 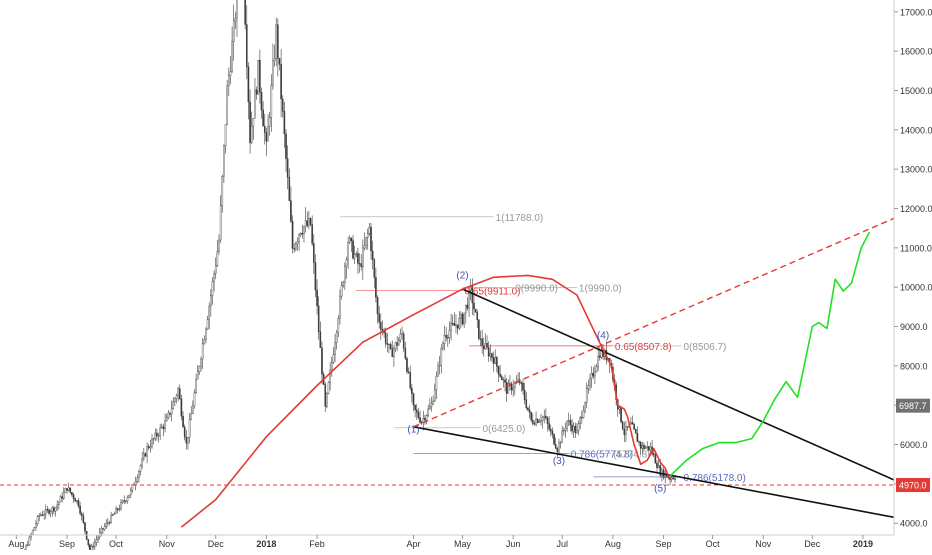 I want to click on y-tick-label: 12000.0, so click(x=916, y=209).